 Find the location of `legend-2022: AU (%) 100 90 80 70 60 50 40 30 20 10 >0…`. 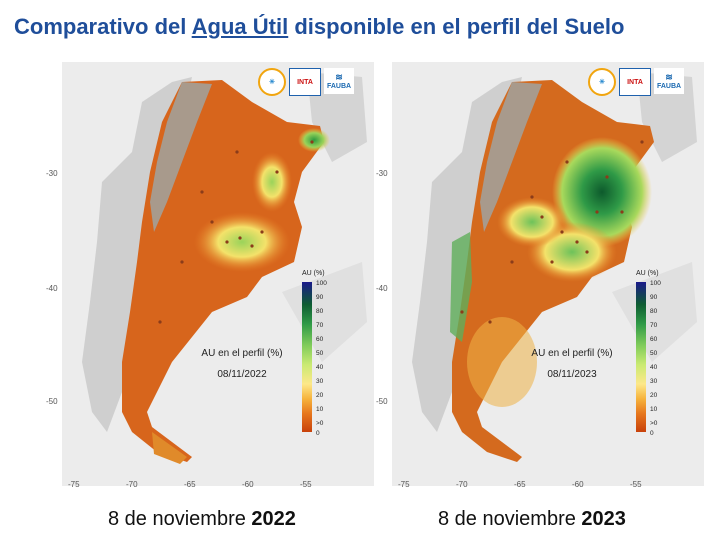

legend-2022: AU (%) 100 90 80 70 60 50 40 30 20 10 >0… is located at coordinates (319, 353).